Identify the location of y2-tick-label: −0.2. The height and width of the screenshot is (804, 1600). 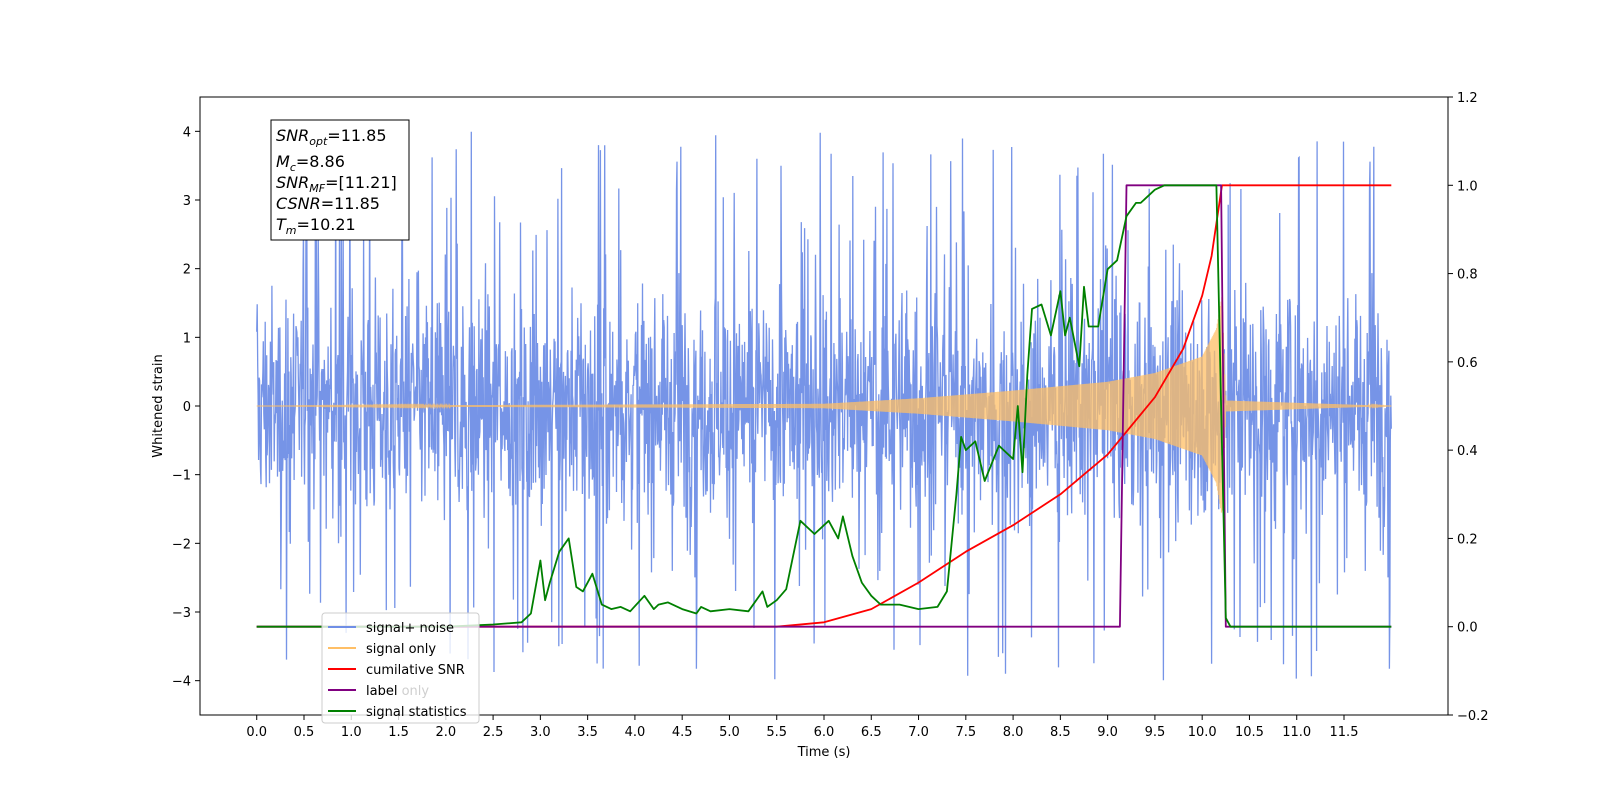
(1473, 716).